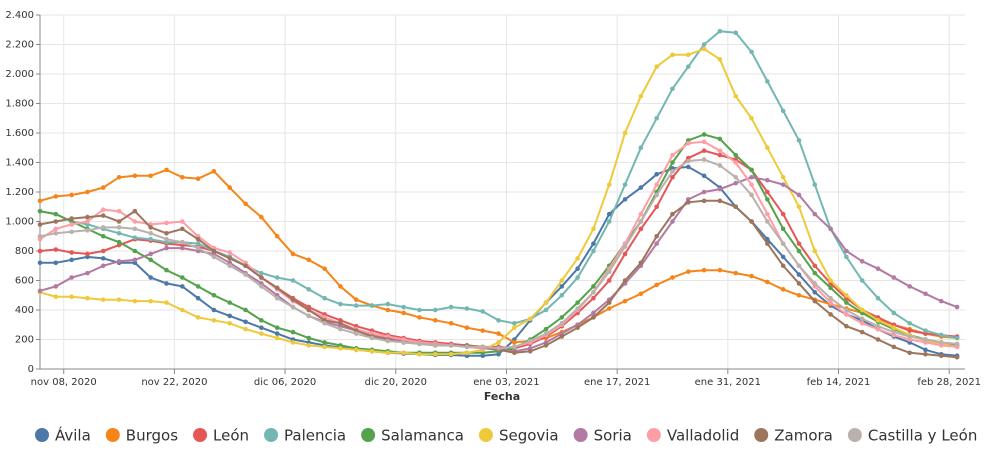 Image resolution: width=990 pixels, height=468 pixels. What do you see at coordinates (24, 251) in the screenshot?
I see `y-tick-label: 800` at bounding box center [24, 251].